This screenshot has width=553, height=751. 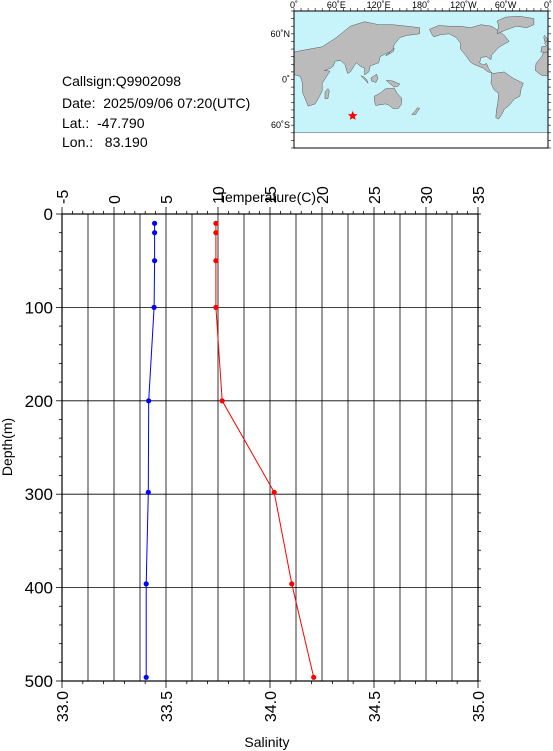 I want to click on temp-tick-label: 20, so click(x=323, y=195).